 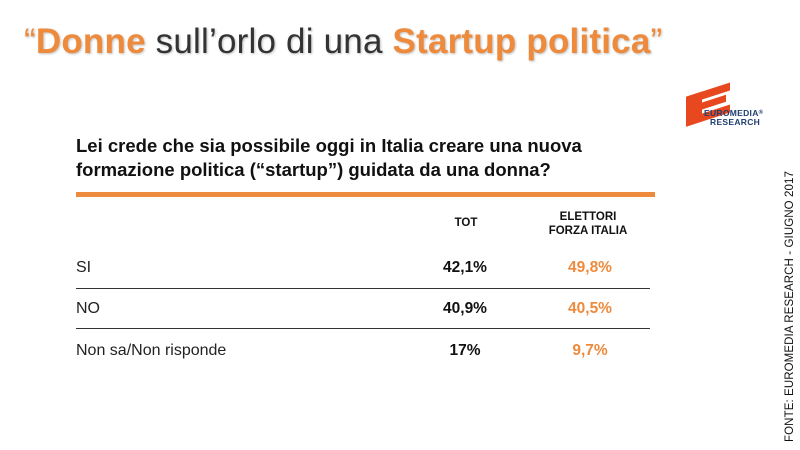 What do you see at coordinates (790, 306) in the screenshot?
I see `source-credit: FONTE: EUROMEDIA RESEARCH - GIUGNO 2017` at bounding box center [790, 306].